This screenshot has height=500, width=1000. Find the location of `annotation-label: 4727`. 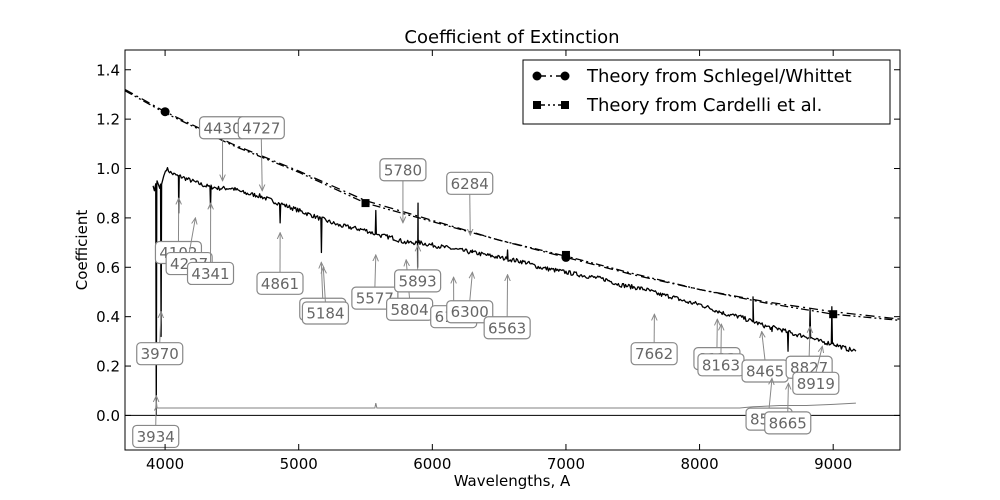

annotation-label: 4727 is located at coordinates (261, 128).